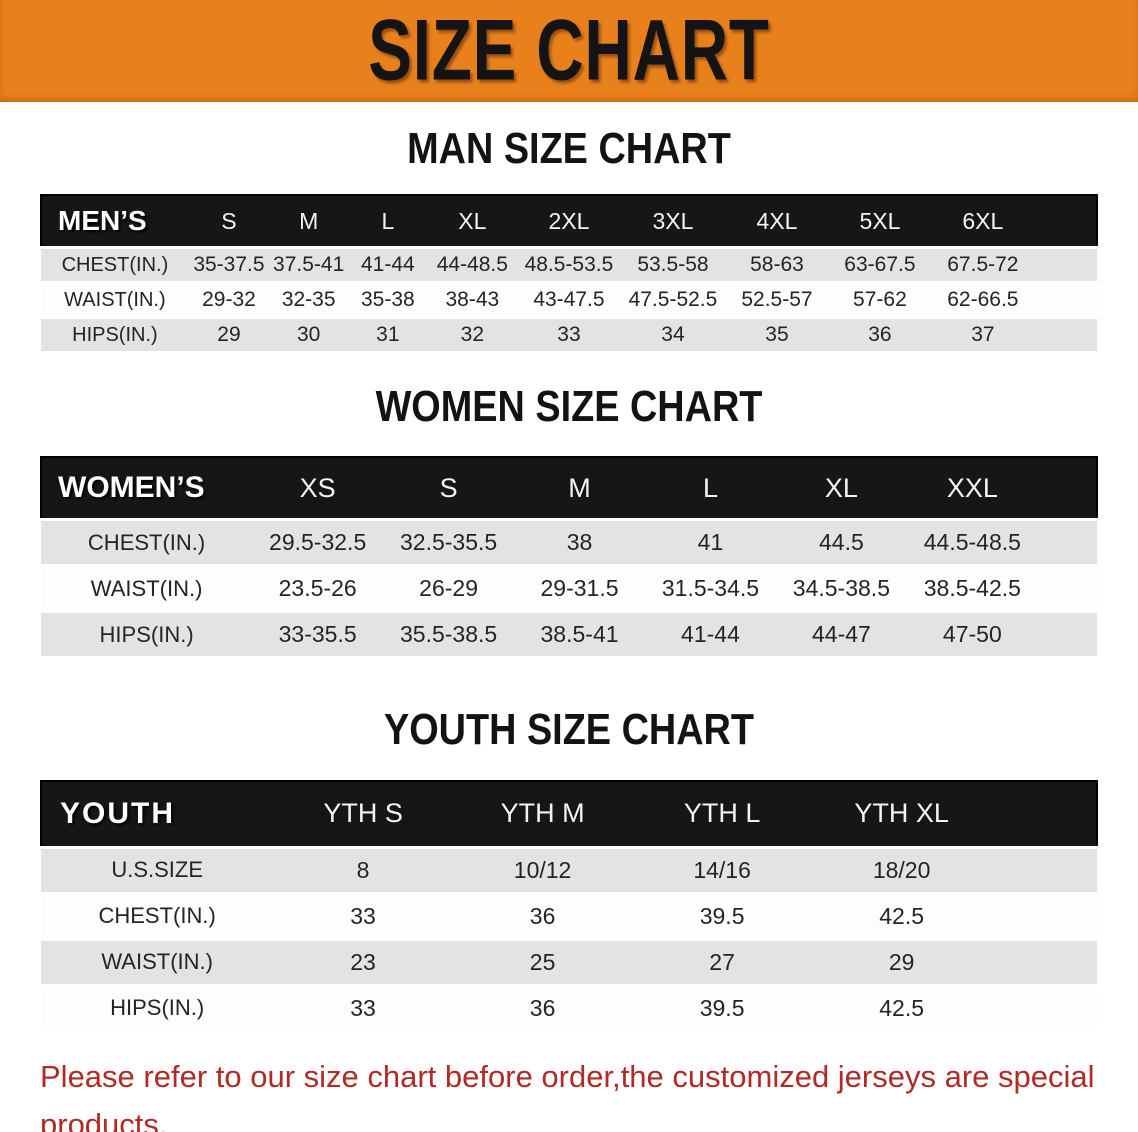 The height and width of the screenshot is (1132, 1138). I want to click on cell: 41, so click(710, 542).